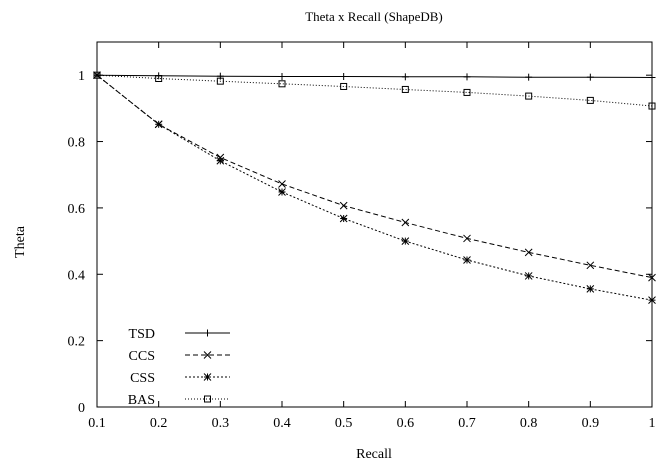 This screenshot has height=464, width=661. Describe the element at coordinates (282, 423) in the screenshot. I see `x-tick-label: 0.4` at that location.